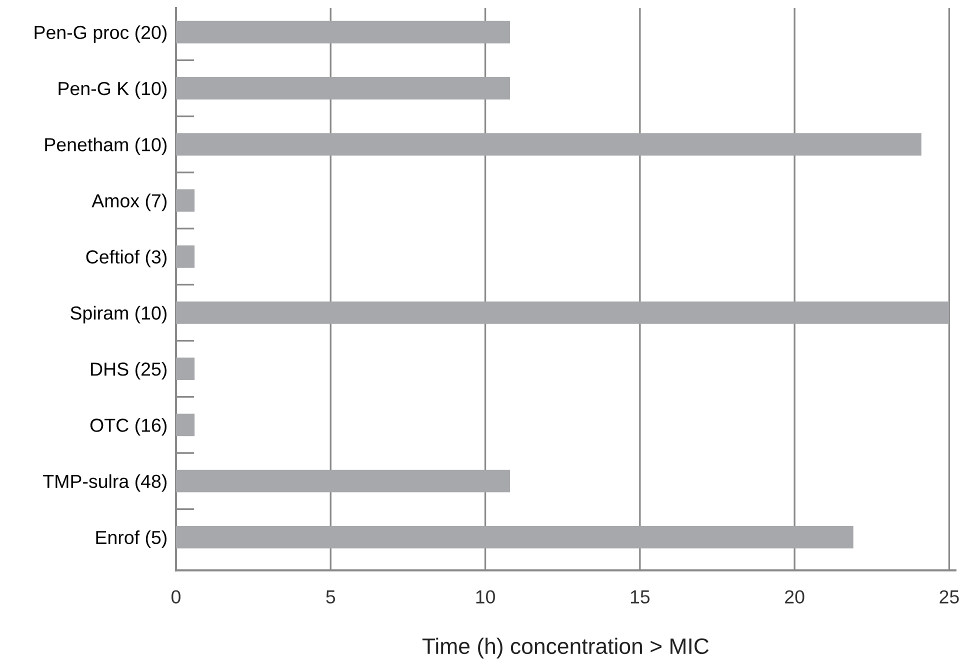 This screenshot has height=667, width=967. What do you see at coordinates (485, 597) in the screenshot?
I see `x-tick-label: 10` at bounding box center [485, 597].